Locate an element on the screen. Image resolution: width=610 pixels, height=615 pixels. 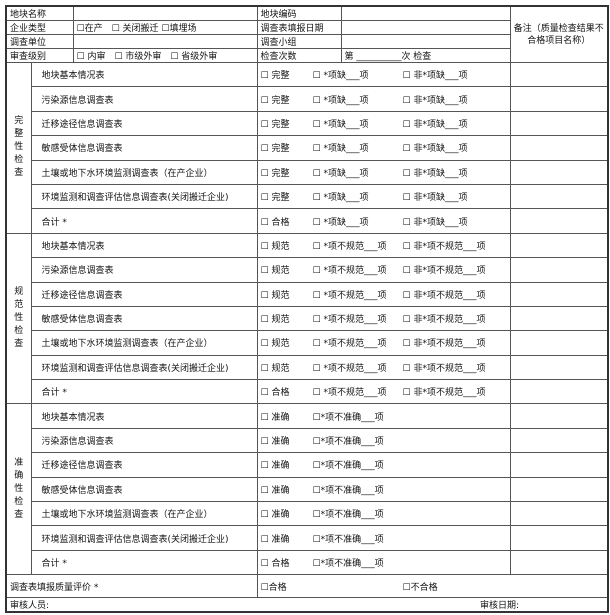
enterprise-type-options: ☐在产 ☐ 关闭搬迁 ☐填埋场 is located at coordinates (165, 27).